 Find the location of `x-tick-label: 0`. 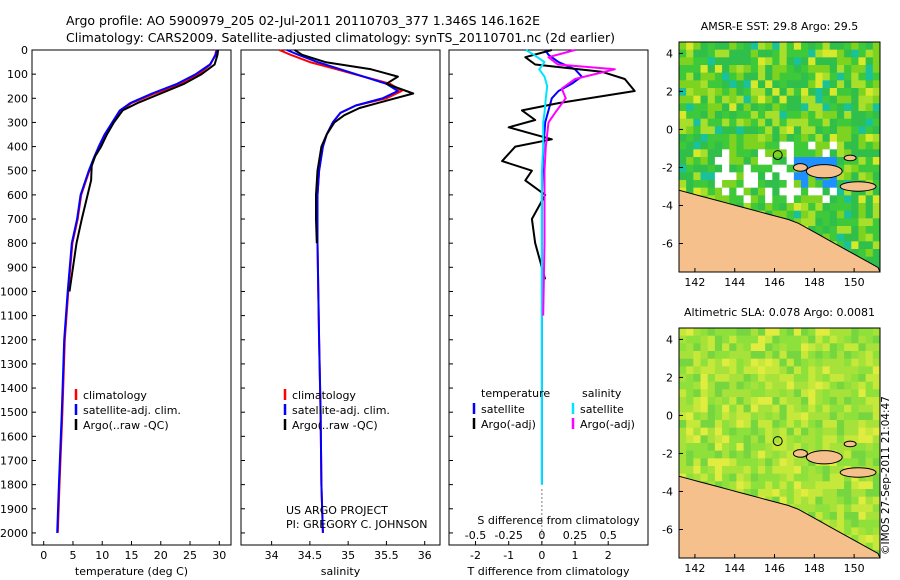

x-tick-label: 0 is located at coordinates (43, 555).